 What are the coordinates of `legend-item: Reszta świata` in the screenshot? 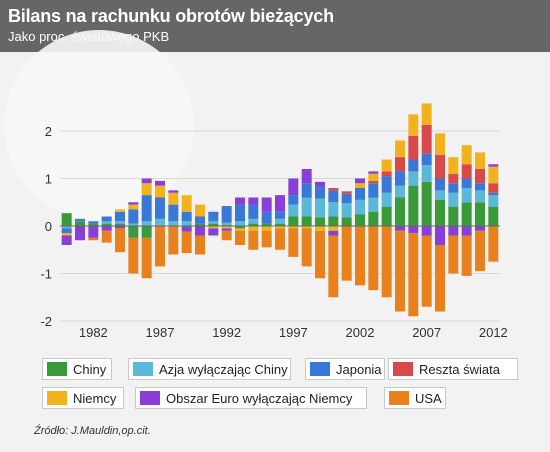 It's located at (453, 369).